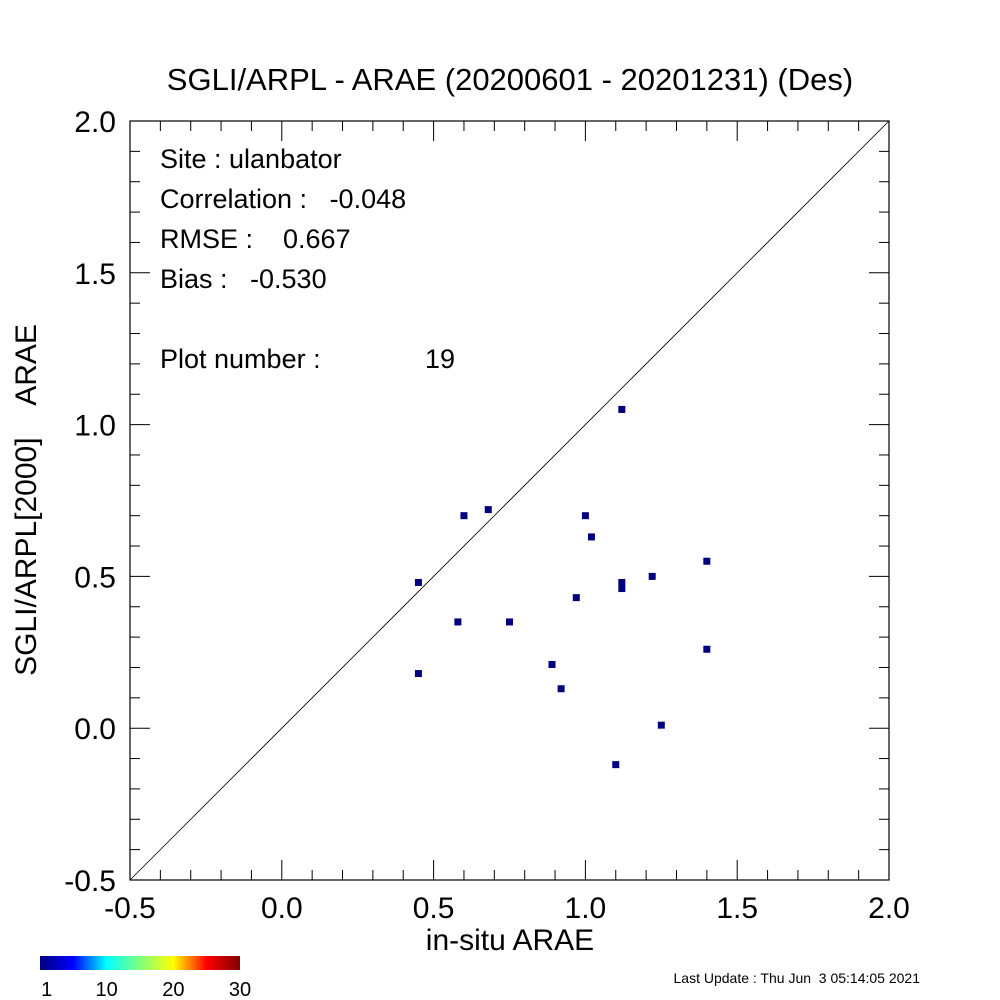 The image size is (1000, 1000). Describe the element at coordinates (95, 122) in the screenshot. I see `y-tick-label: 2.0` at that location.